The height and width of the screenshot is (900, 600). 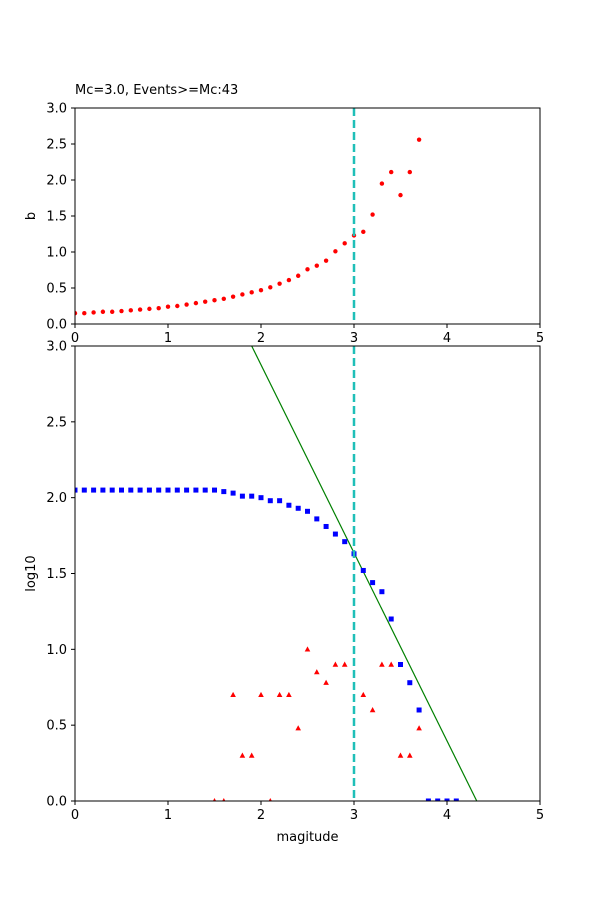 What do you see at coordinates (540, 338) in the screenshot?
I see `x-tick-label: 5` at bounding box center [540, 338].